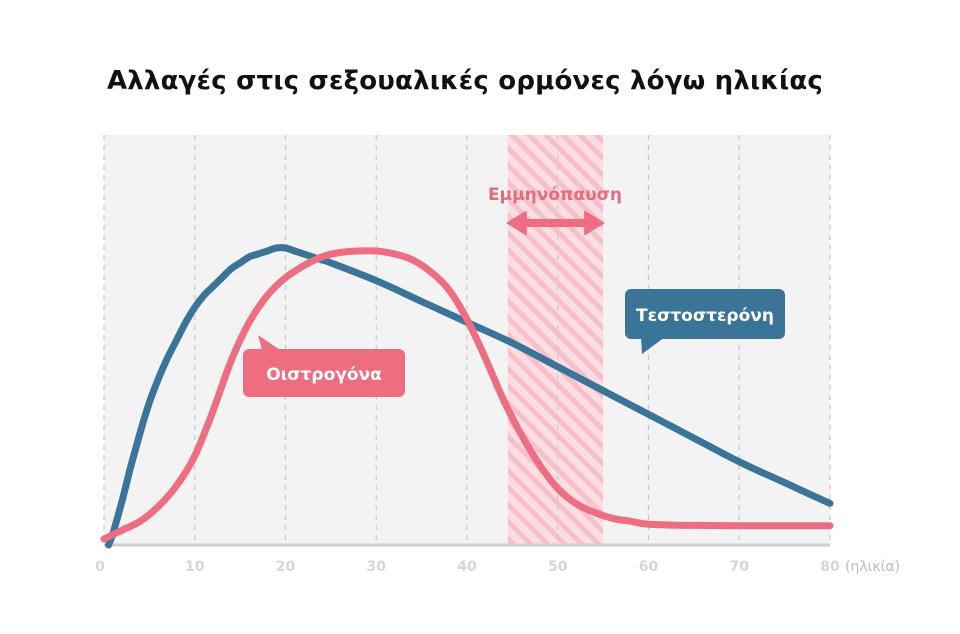  What do you see at coordinates (100, 567) in the screenshot?
I see `x-tick-label: 0` at bounding box center [100, 567].